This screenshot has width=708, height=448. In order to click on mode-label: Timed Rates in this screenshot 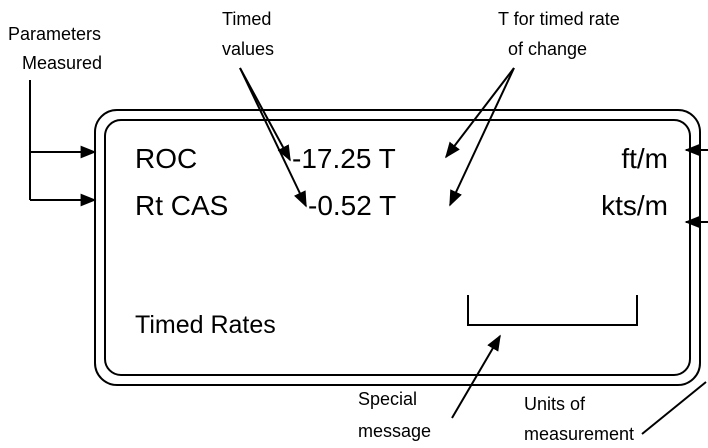, I will do `click(205, 325)`.